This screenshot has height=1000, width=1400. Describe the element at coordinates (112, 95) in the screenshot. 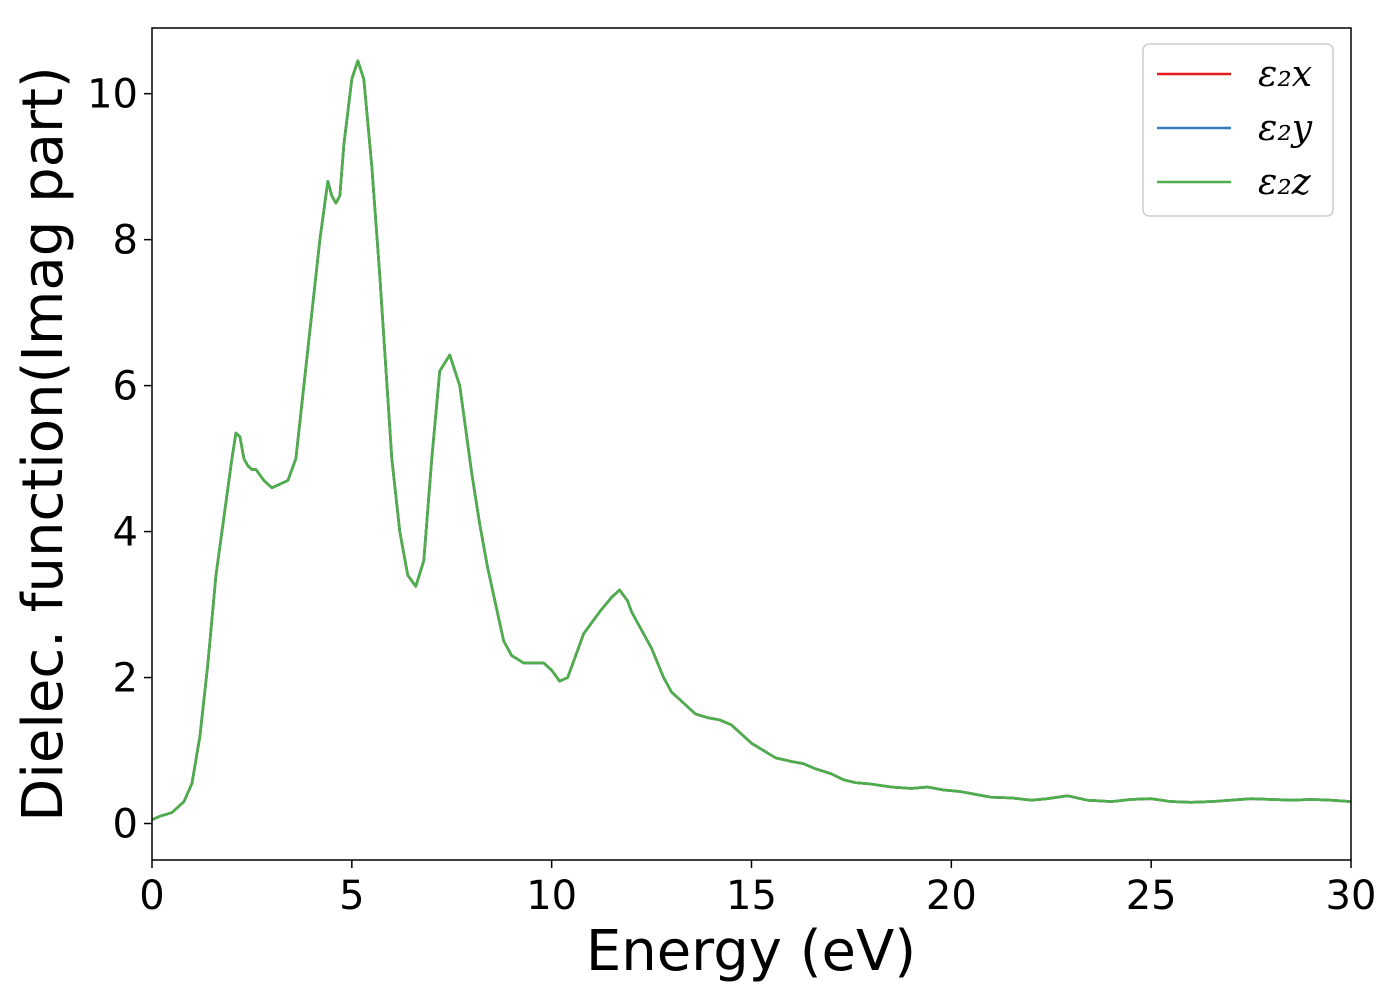

I see `y-tick-label-5: 10` at that location.